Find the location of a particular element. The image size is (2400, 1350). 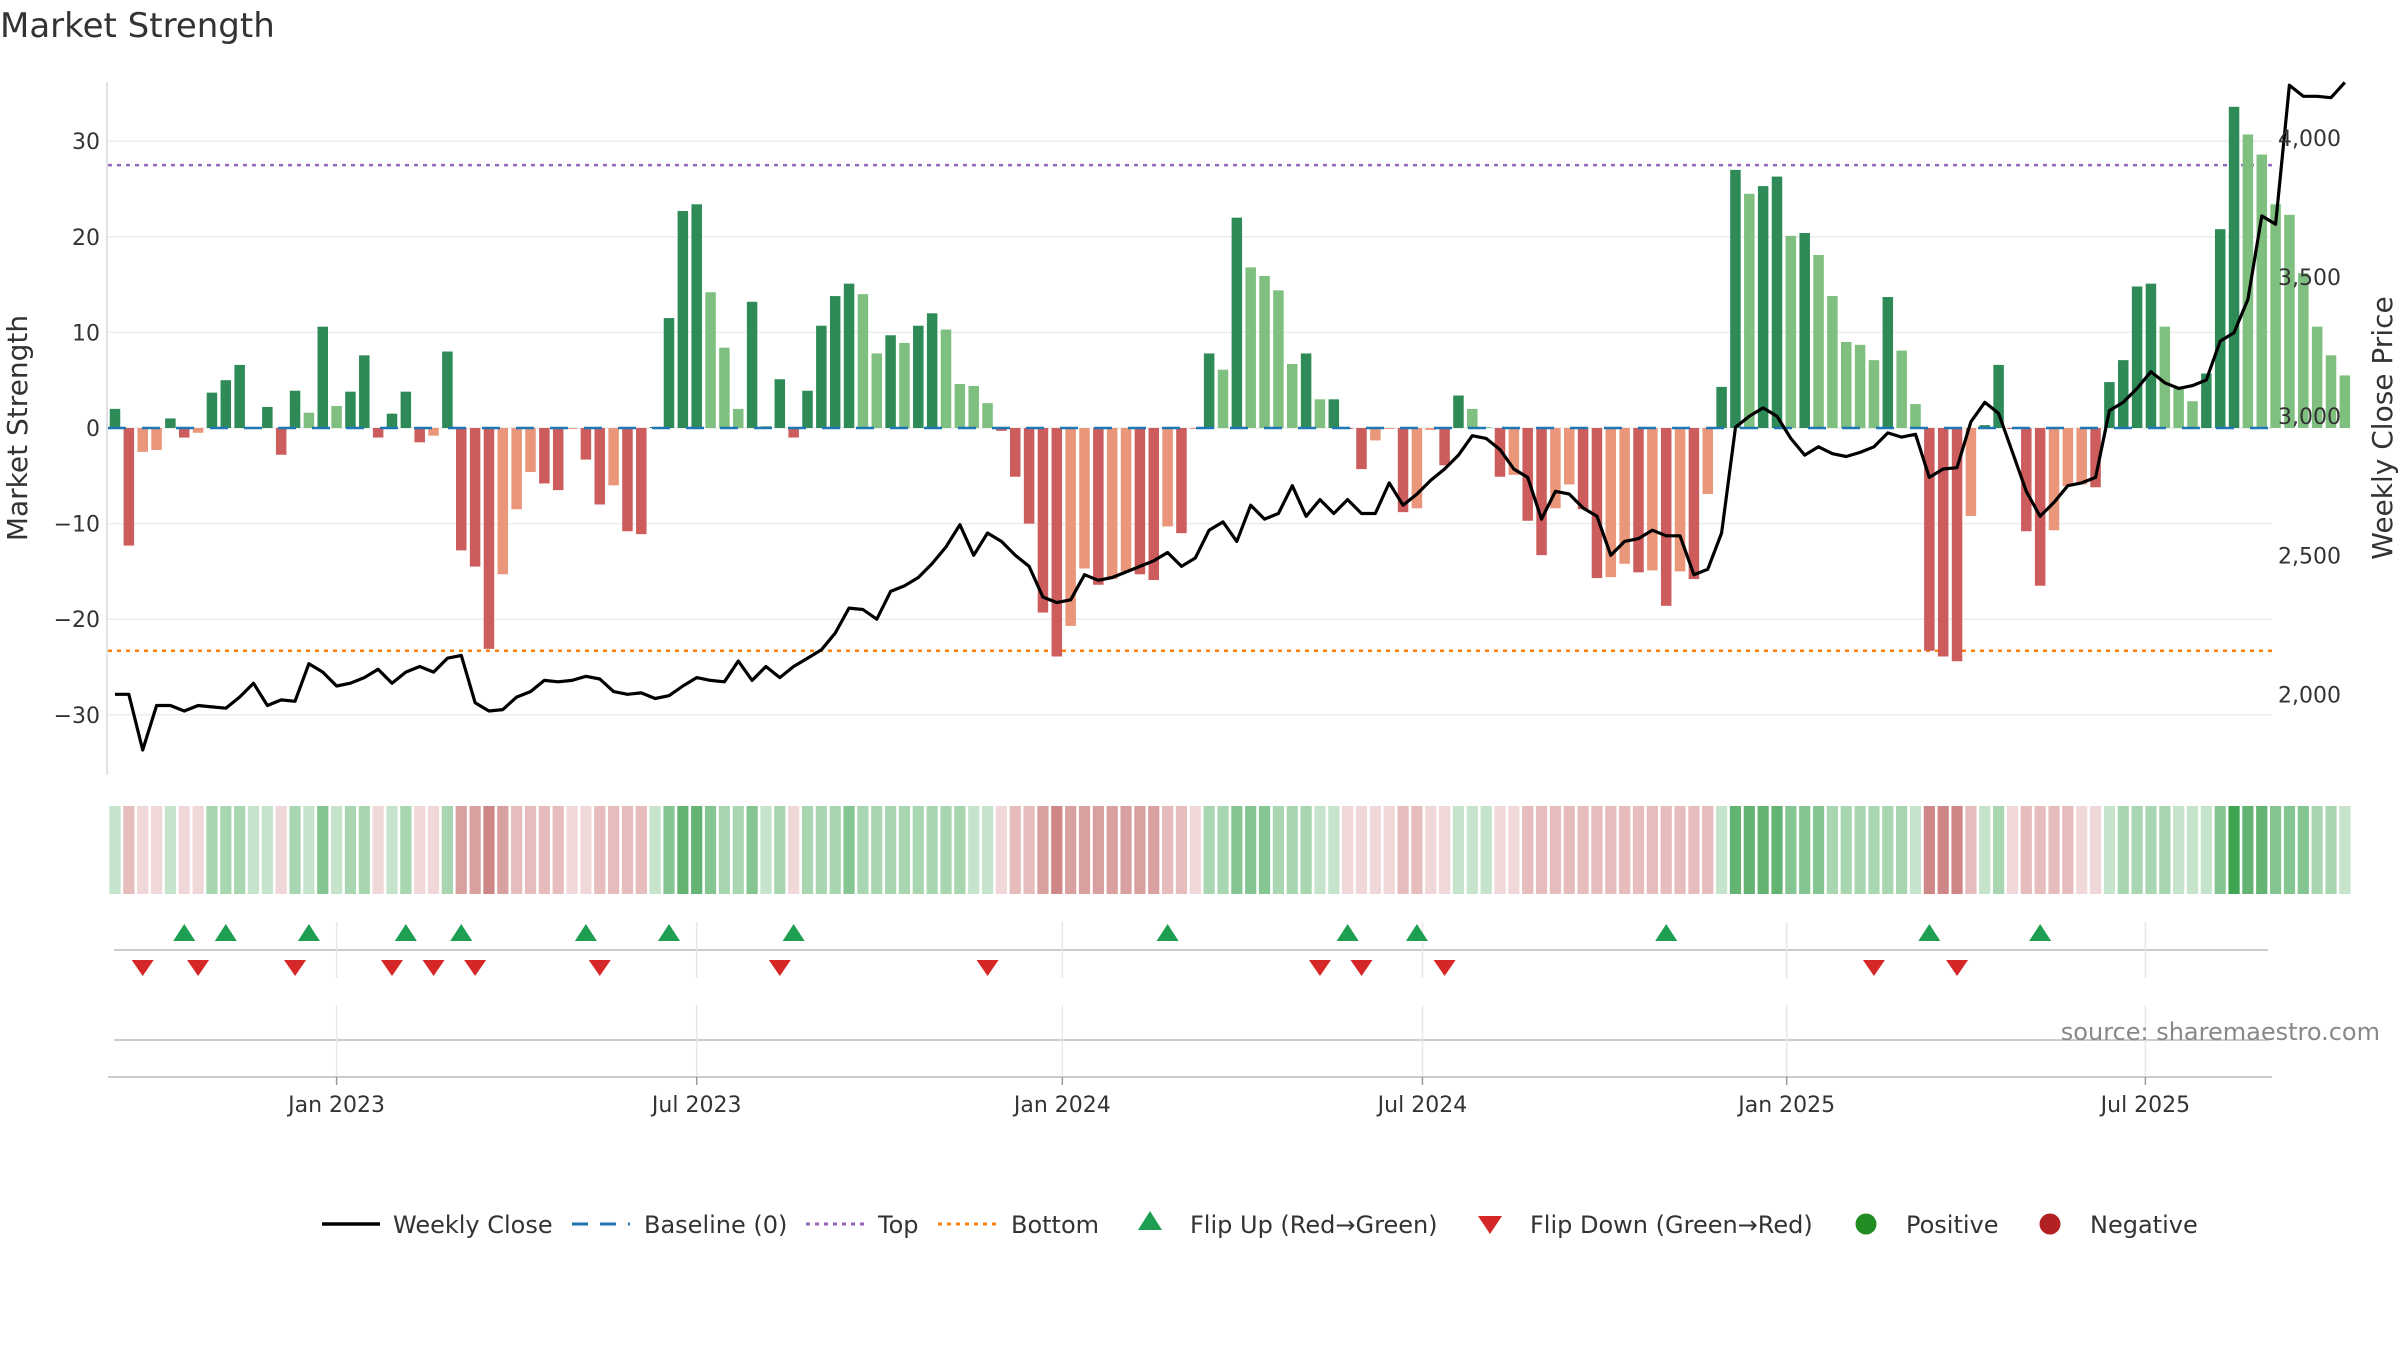

y-tick-label-0: 30 is located at coordinates (86, 142).